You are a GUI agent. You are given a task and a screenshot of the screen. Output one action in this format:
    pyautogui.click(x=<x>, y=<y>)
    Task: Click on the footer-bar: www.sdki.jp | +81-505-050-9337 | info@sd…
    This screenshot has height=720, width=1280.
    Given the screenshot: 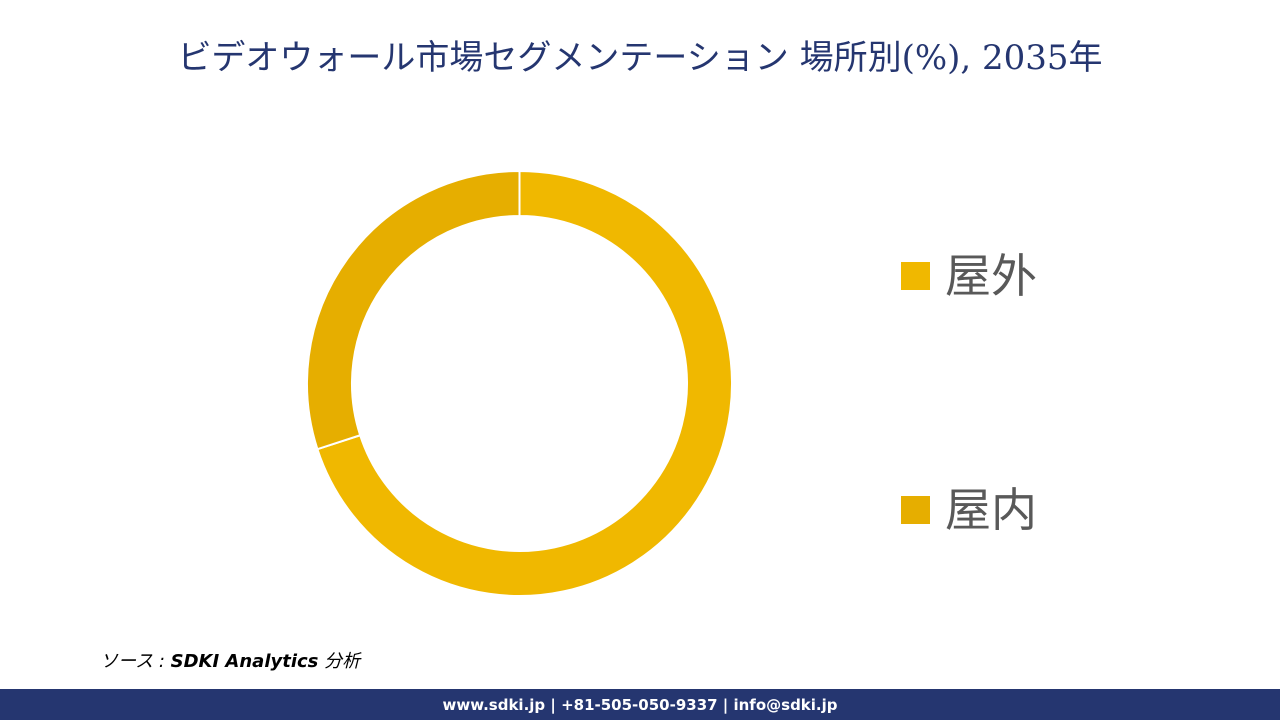 What is the action you would take?
    pyautogui.click(x=640, y=704)
    